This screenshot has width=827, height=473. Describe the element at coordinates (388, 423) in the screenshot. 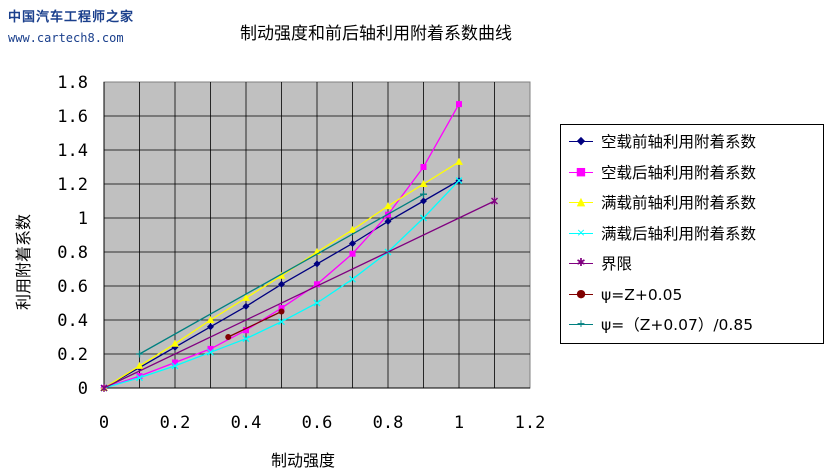

I see `x-tick-label: 0.8` at that location.